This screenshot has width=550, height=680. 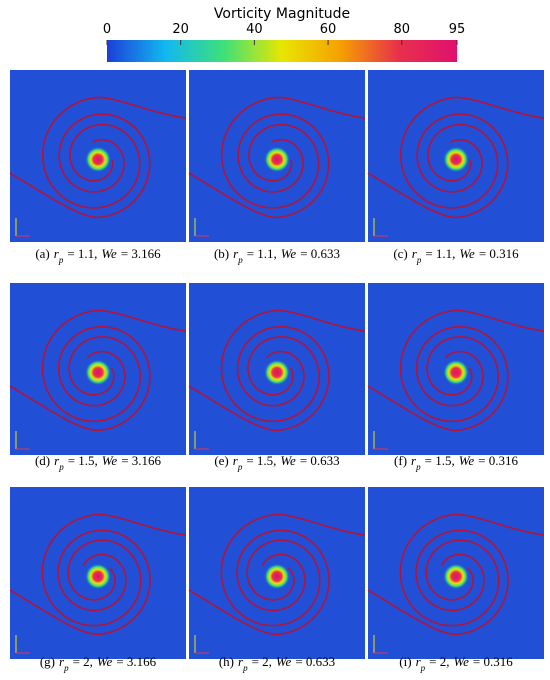 I want to click on panel-caption: (c) rp = 1.1, We = 0.316, so click(x=456, y=255).